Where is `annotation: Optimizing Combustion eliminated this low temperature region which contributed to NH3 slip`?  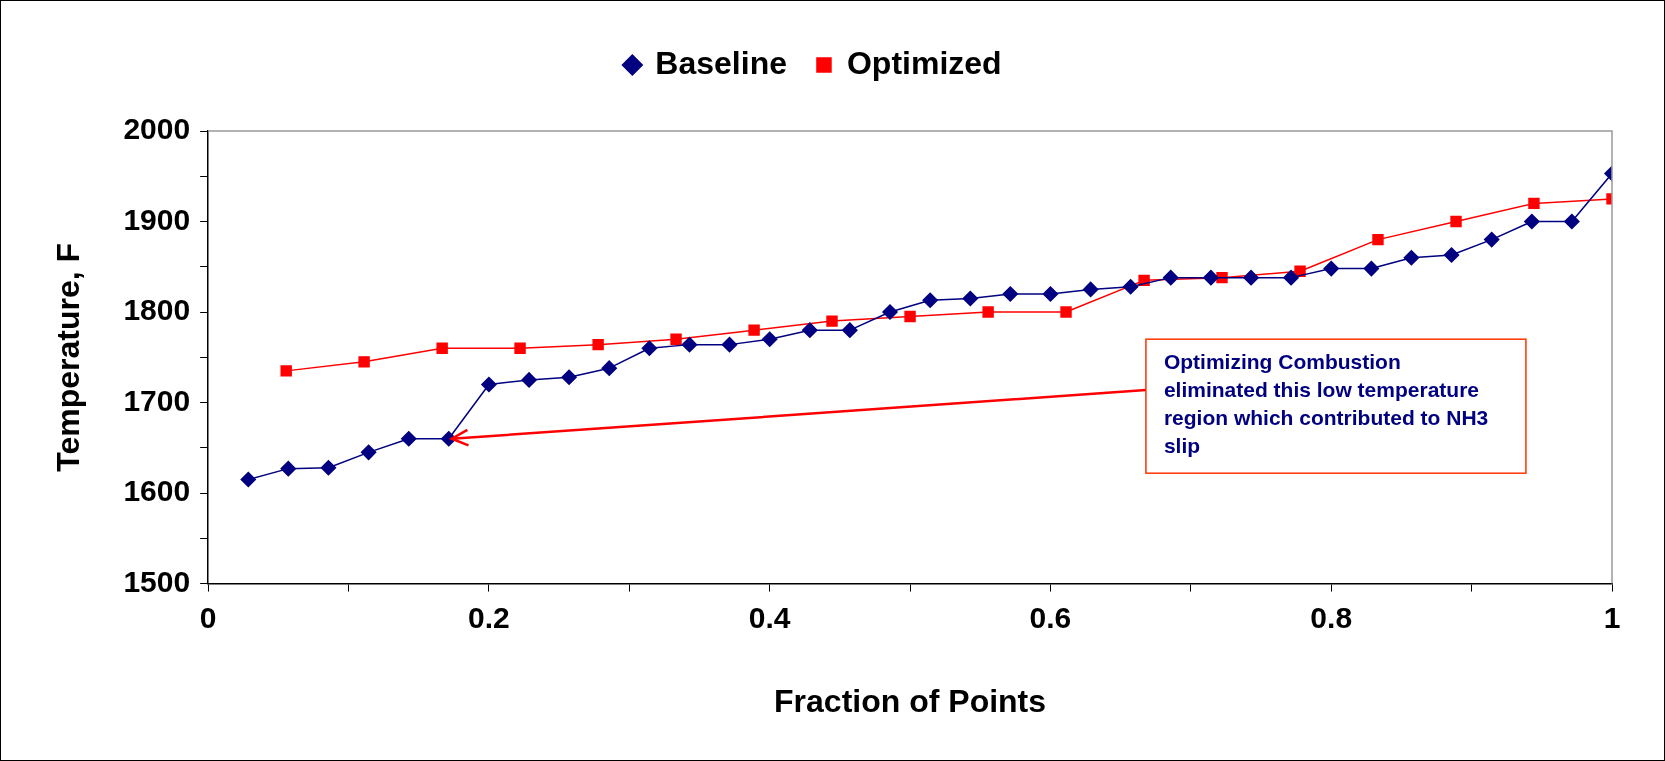 annotation: Optimizing Combustion eliminated this low temperature region which contributed to NH3 slip is located at coordinates (1326, 404).